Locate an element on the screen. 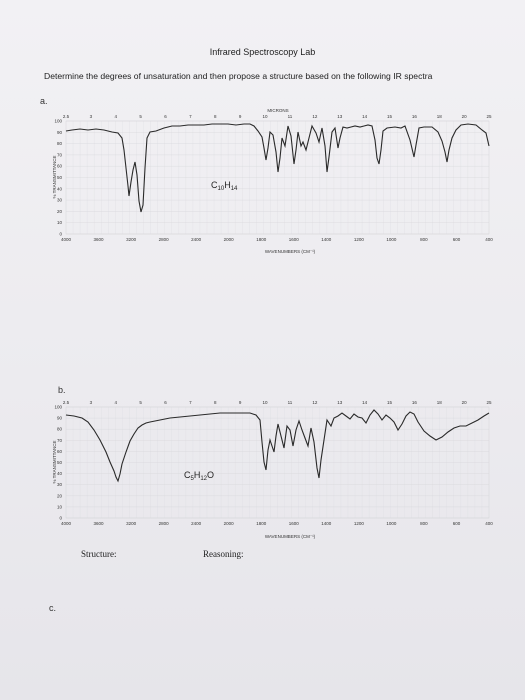 The image size is (525, 700). spectrum-a-y-tick-label: 40 is located at coordinates (60, 188).